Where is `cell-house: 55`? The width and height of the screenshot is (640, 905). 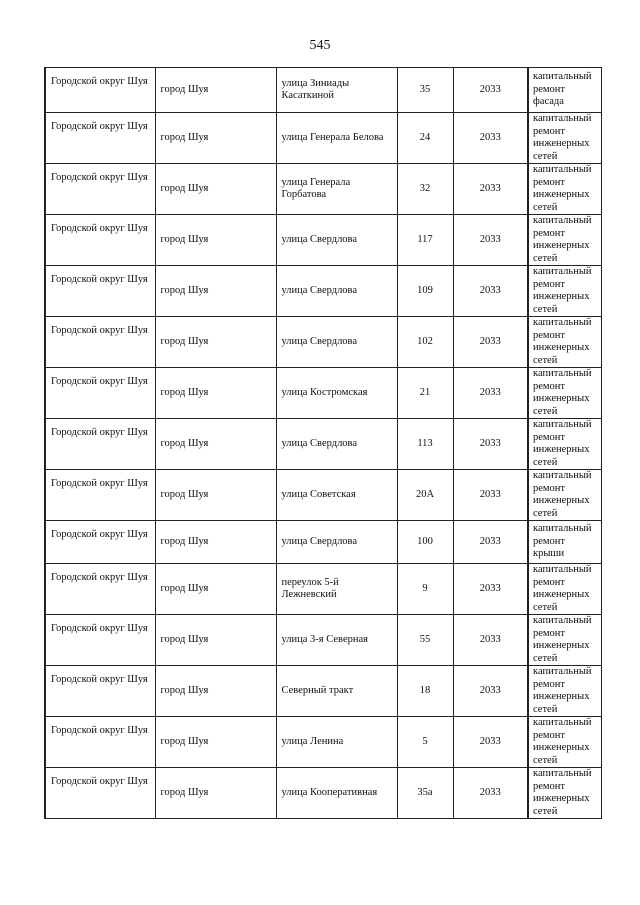
cell-house: 55 is located at coordinates (425, 640).